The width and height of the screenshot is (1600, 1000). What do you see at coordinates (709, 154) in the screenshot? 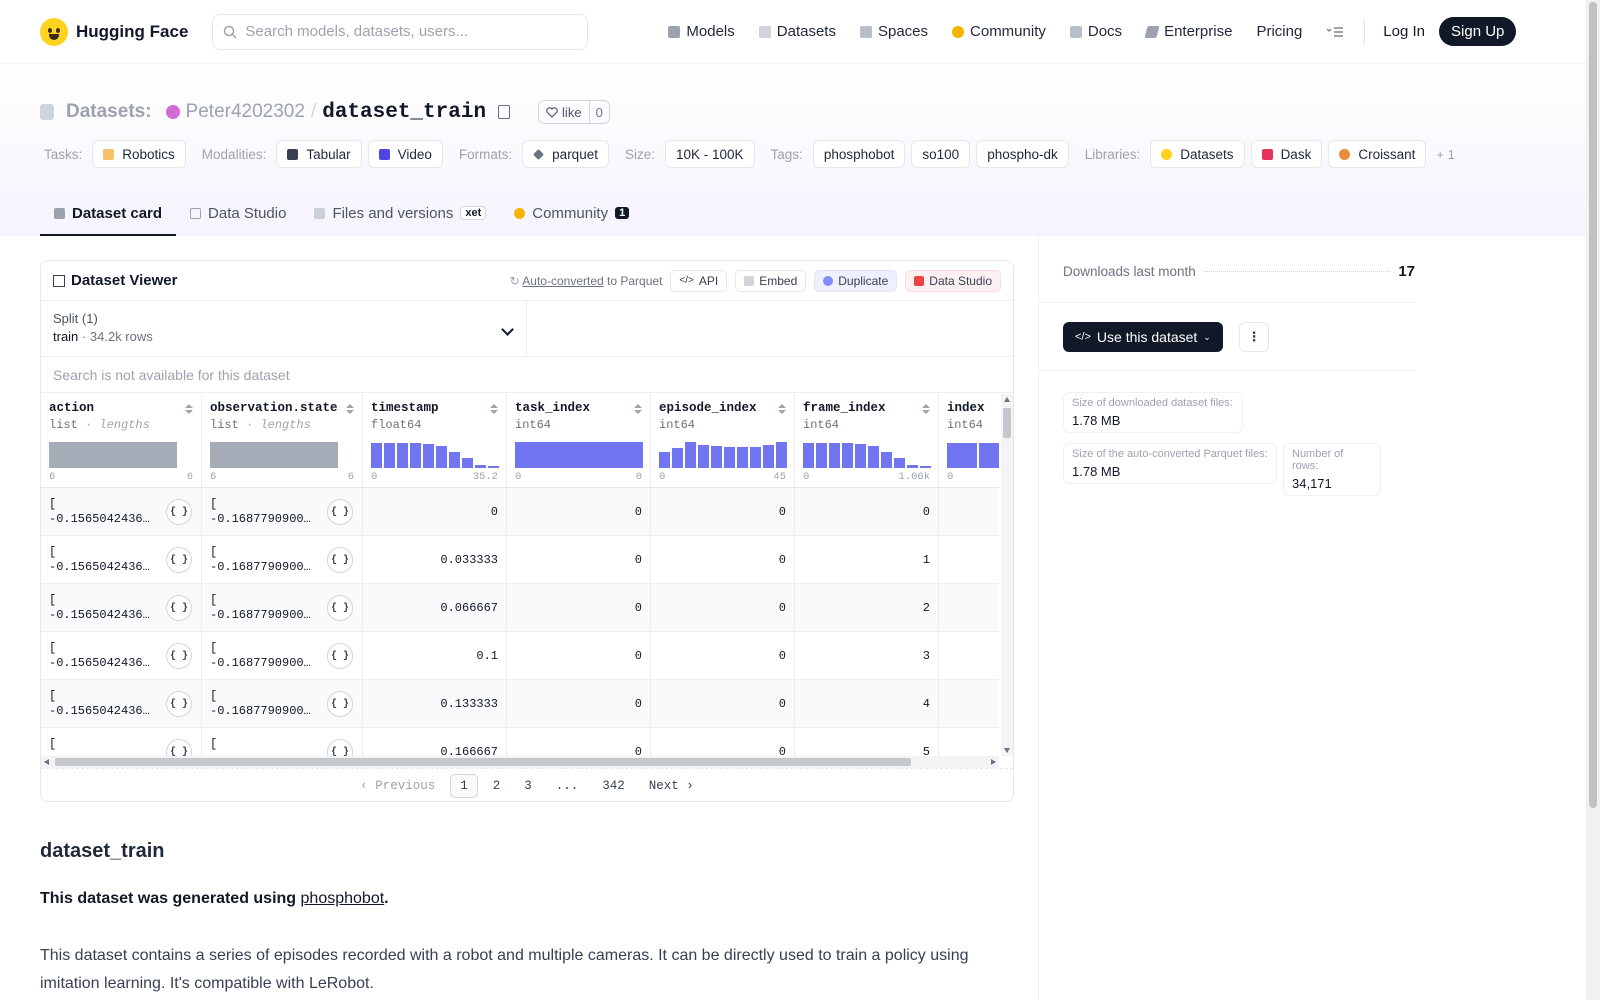
I see `tag-size: 10K - 100K` at bounding box center [709, 154].